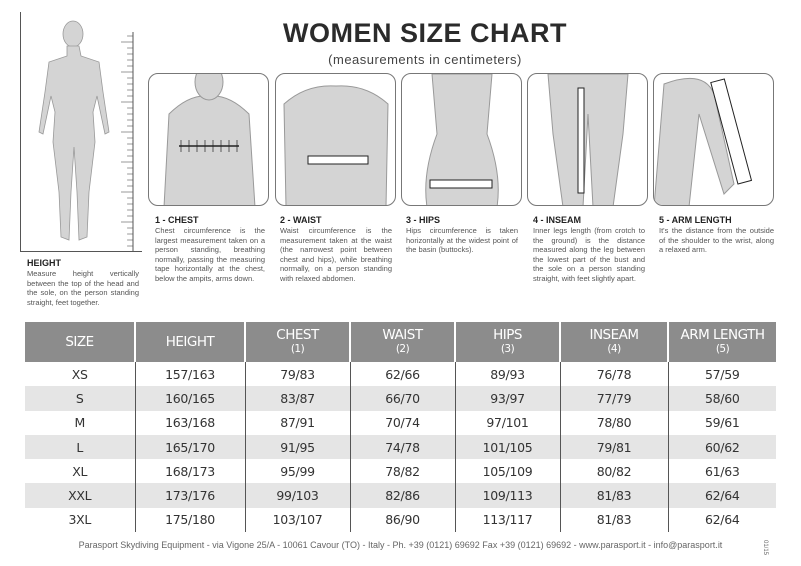 This screenshot has width=801, height=566. What do you see at coordinates (507, 398) in the screenshot?
I see `table-cell: 93/97` at bounding box center [507, 398].